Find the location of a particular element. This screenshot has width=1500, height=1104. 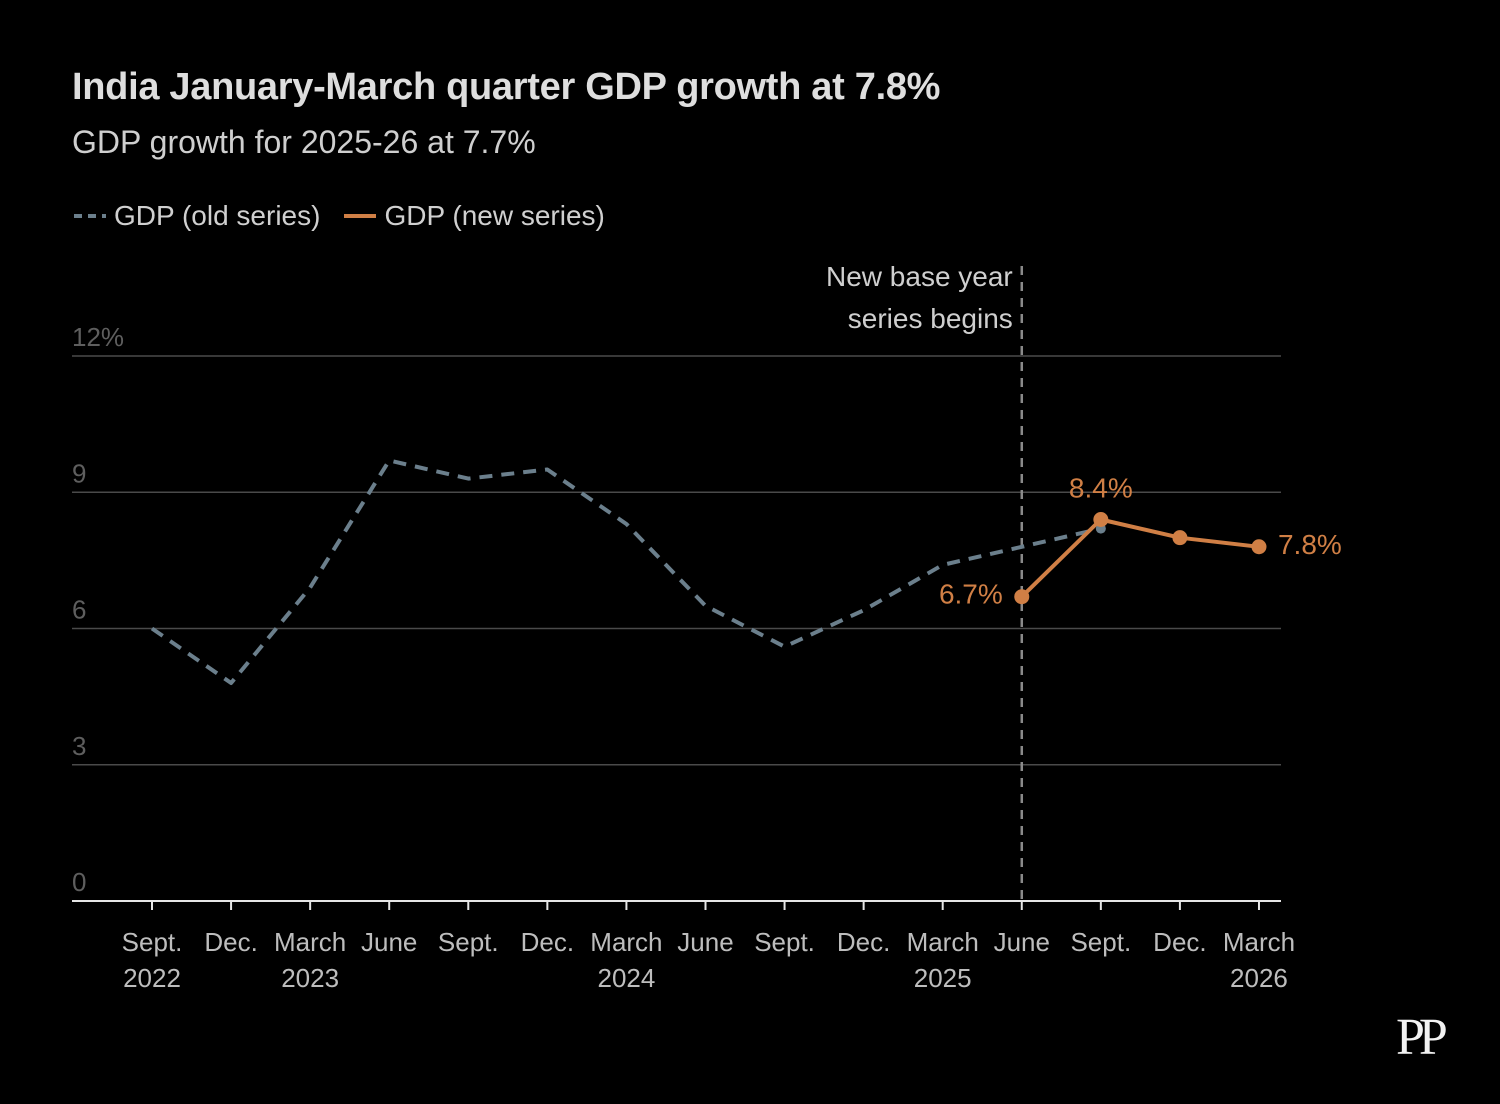

annotation-text-line1: New base year is located at coordinates (919, 276).